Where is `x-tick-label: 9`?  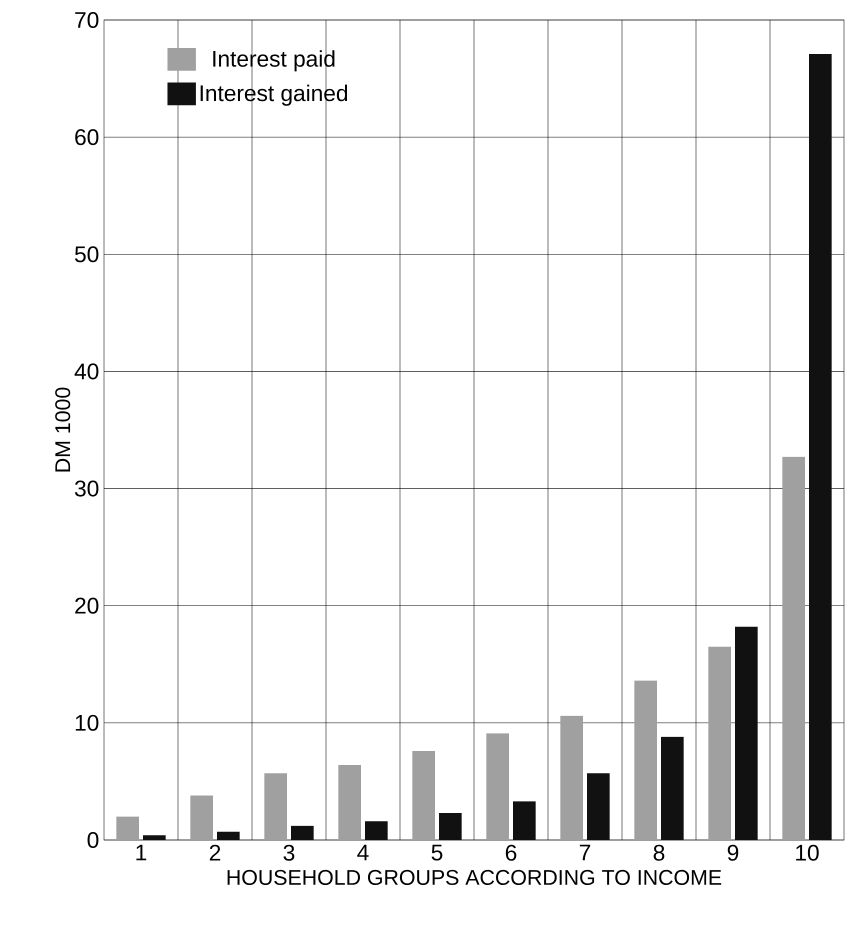 x-tick-label: 9 is located at coordinates (733, 852).